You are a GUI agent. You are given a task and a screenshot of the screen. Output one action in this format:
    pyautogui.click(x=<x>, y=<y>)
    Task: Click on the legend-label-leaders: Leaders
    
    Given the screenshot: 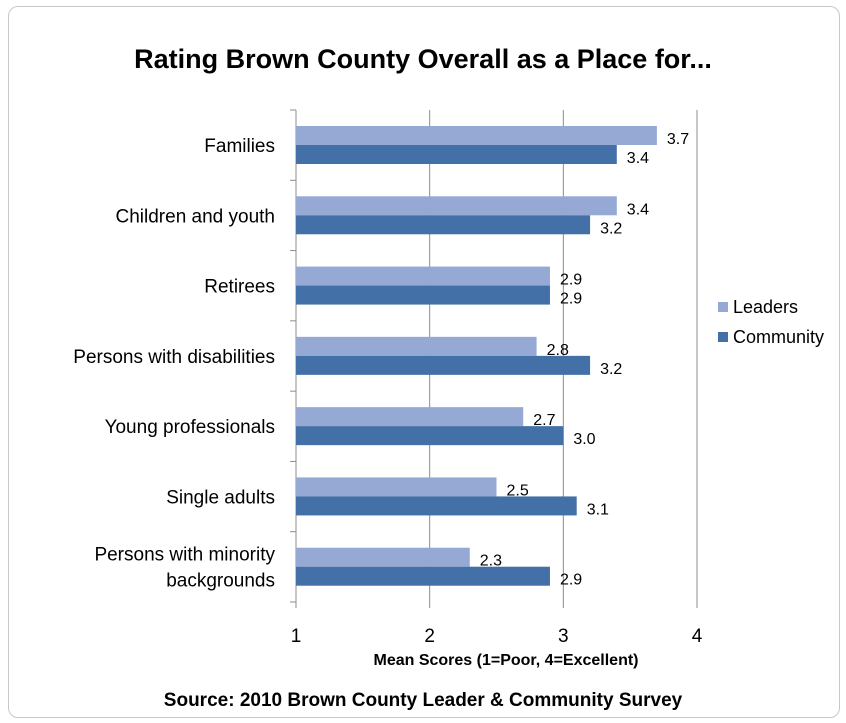 What is the action you would take?
    pyautogui.click(x=766, y=306)
    